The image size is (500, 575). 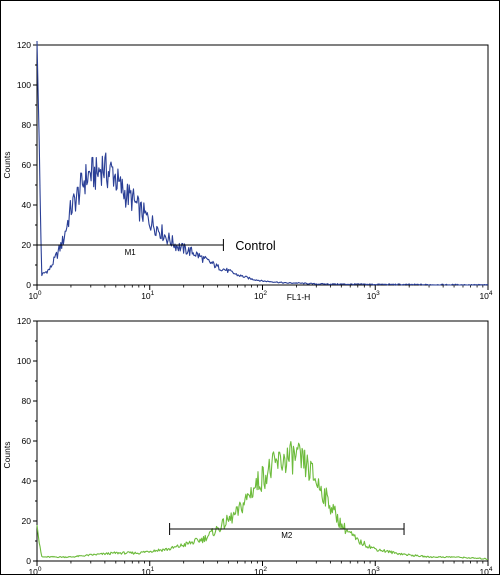 I want to click on gate-label: M1, so click(x=131, y=252).